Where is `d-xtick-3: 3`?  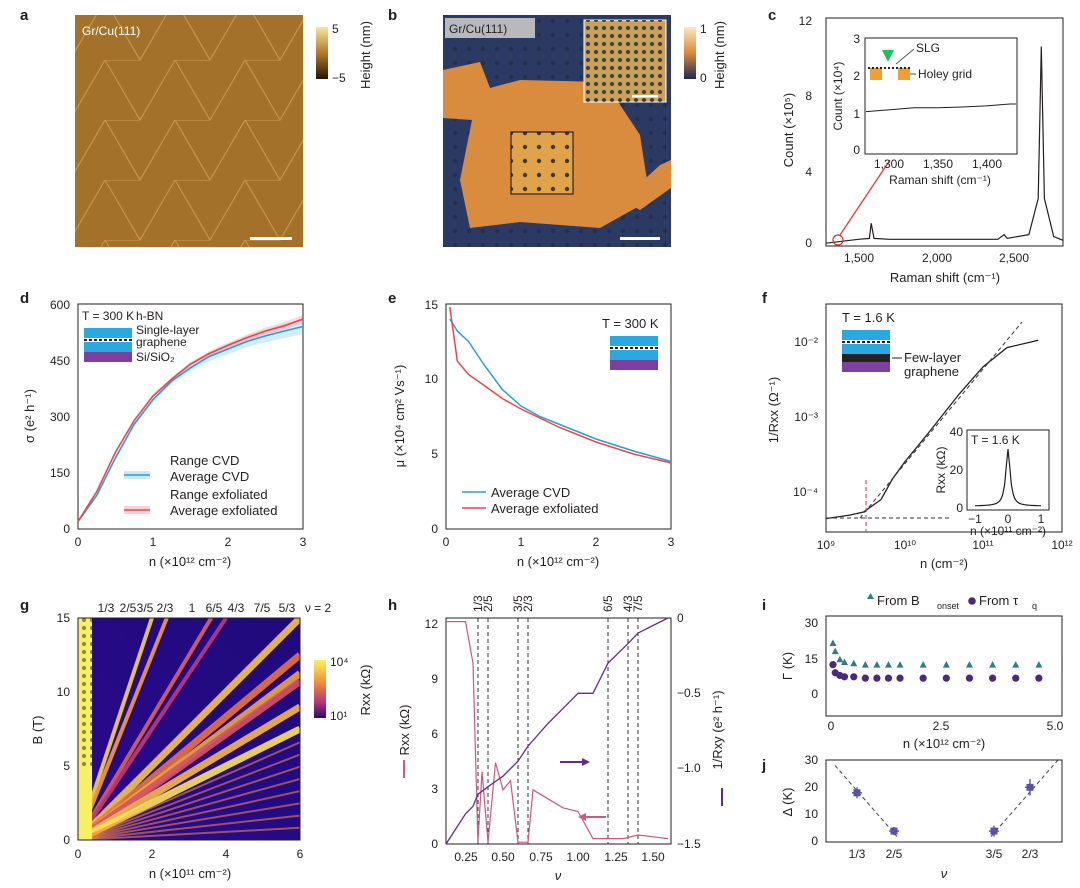
d-xtick-3: 3 is located at coordinates (303, 542).